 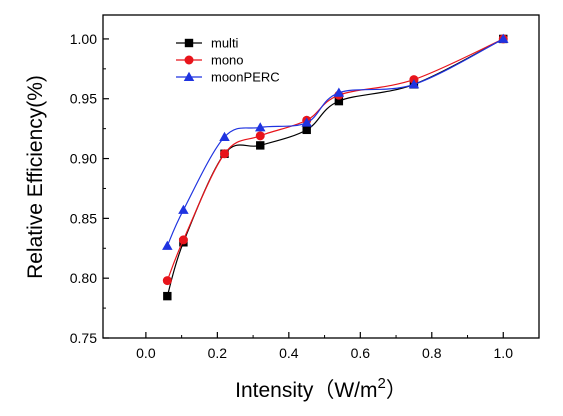 I want to click on x-tick-label: 0.6, so click(x=361, y=353).